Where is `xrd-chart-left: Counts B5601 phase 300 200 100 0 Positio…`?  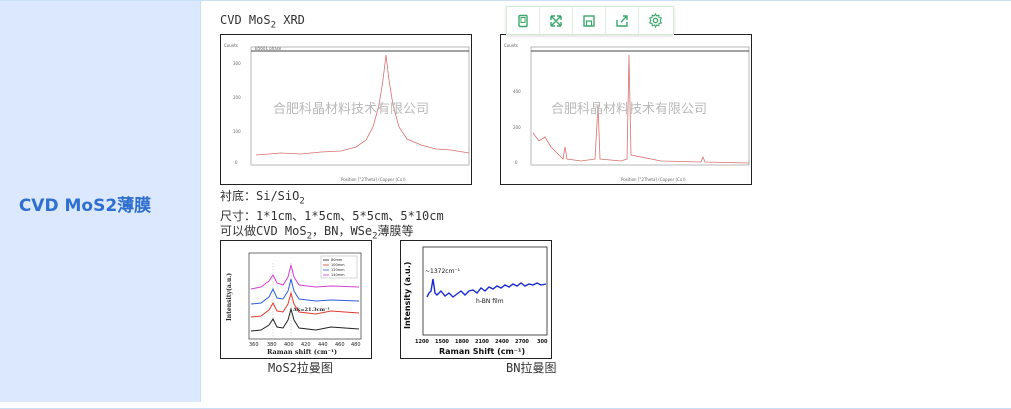
xrd-chart-left: Counts B5601 phase 300 200 100 0 Positio… is located at coordinates (346, 109).